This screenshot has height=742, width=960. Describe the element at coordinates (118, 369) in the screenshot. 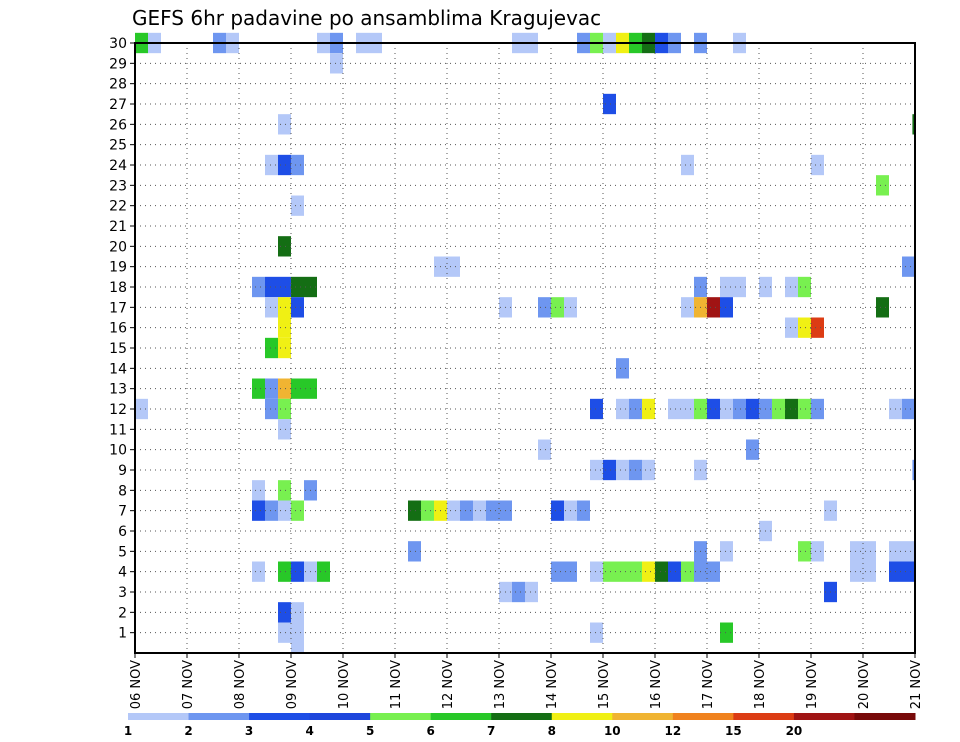

I see `y-tick-label: 14` at that location.